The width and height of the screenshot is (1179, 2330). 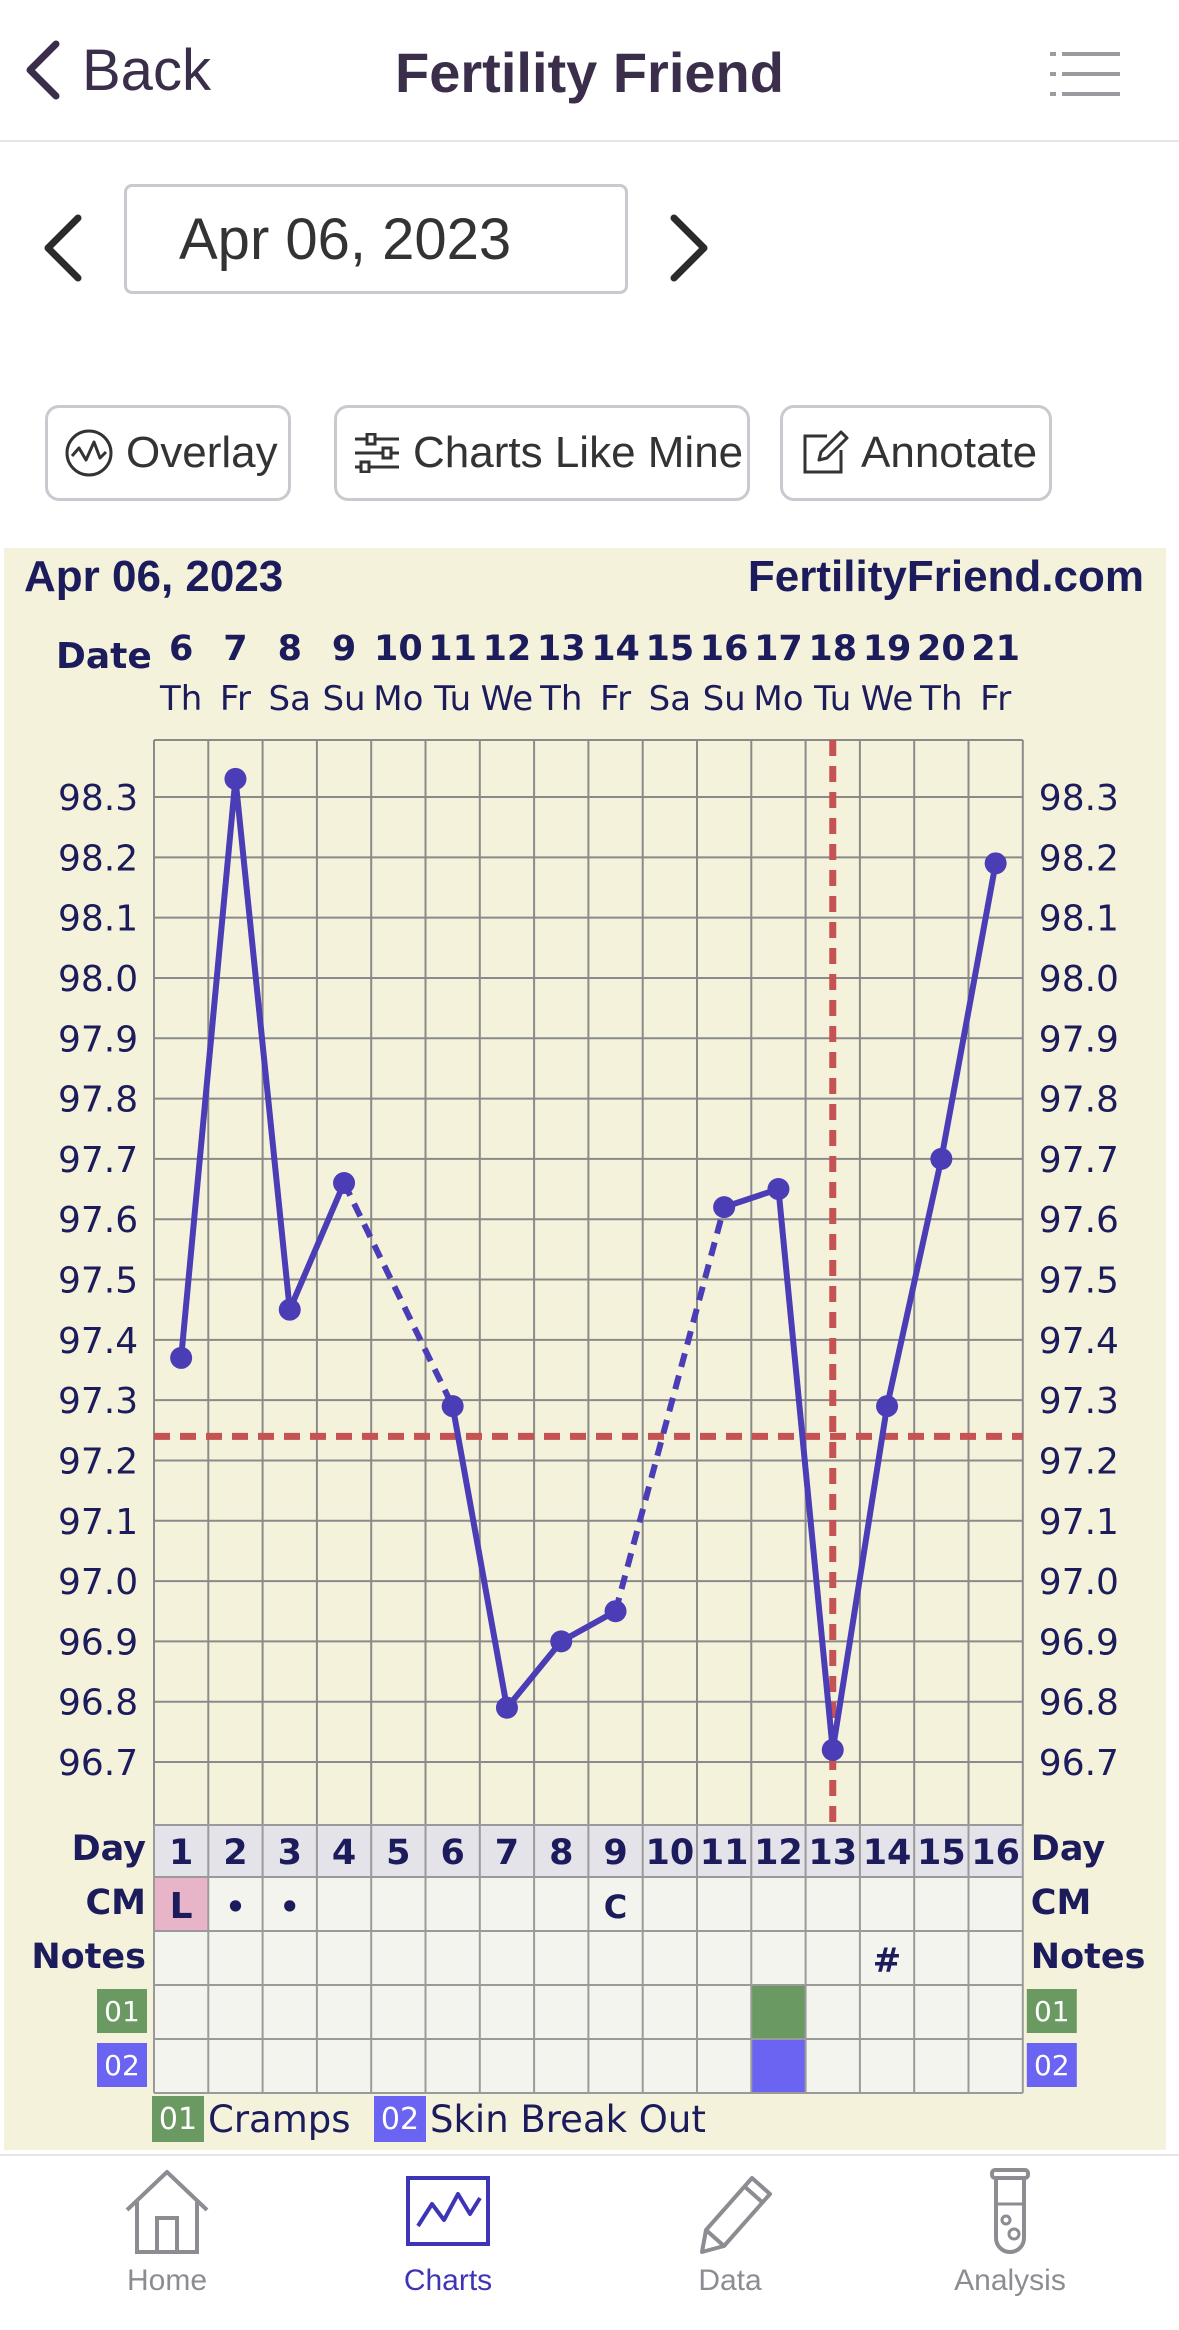 What do you see at coordinates (146, 70) in the screenshot?
I see `back-label: Back` at bounding box center [146, 70].